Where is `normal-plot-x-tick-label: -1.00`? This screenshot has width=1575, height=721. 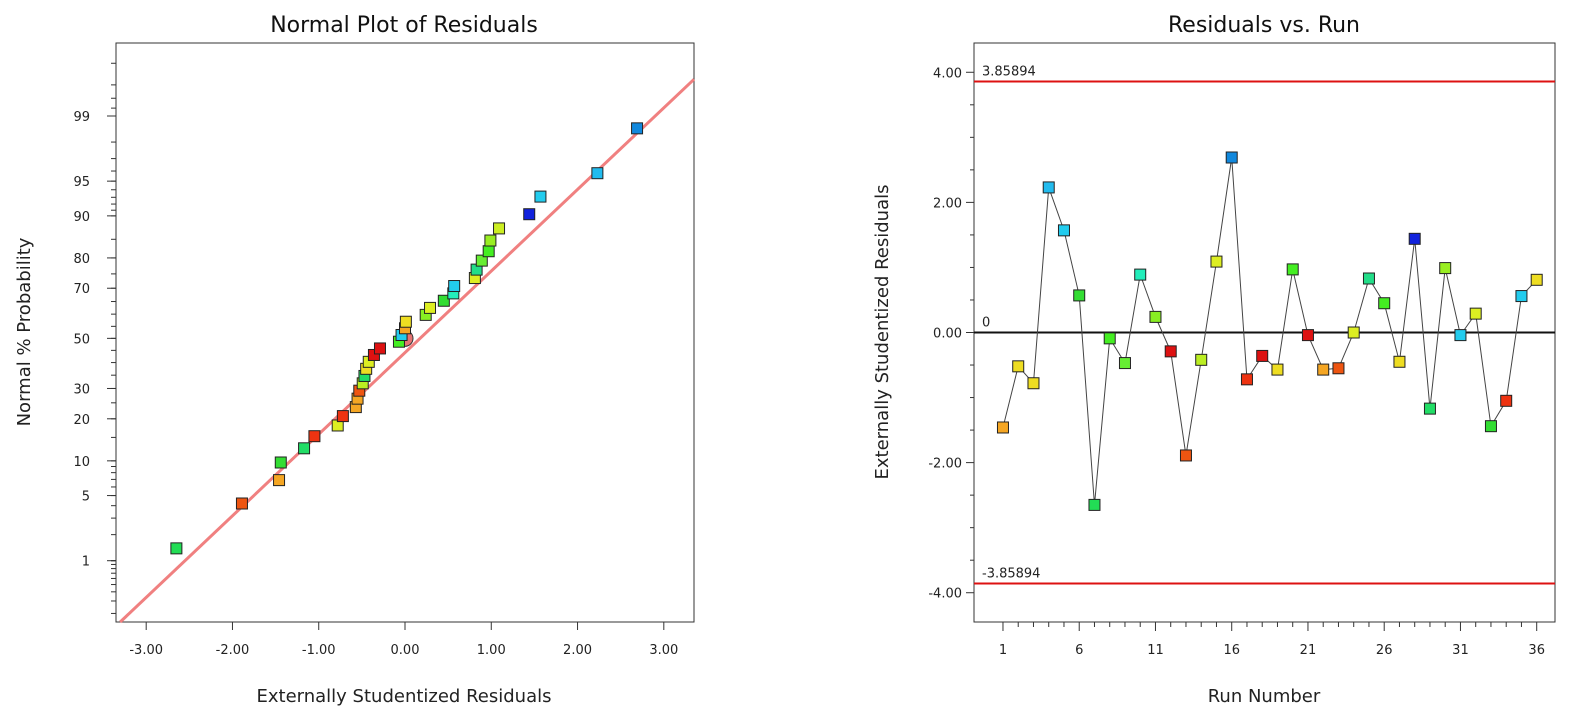
normal-plot-x-tick-label: -1.00 is located at coordinates (319, 650).